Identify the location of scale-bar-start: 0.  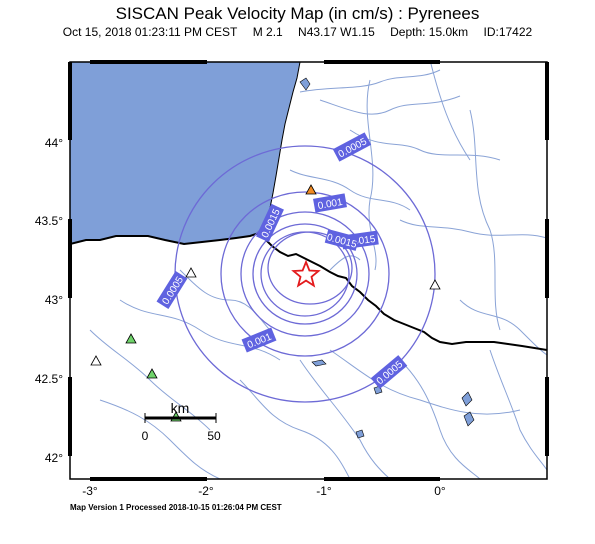
(145, 436).